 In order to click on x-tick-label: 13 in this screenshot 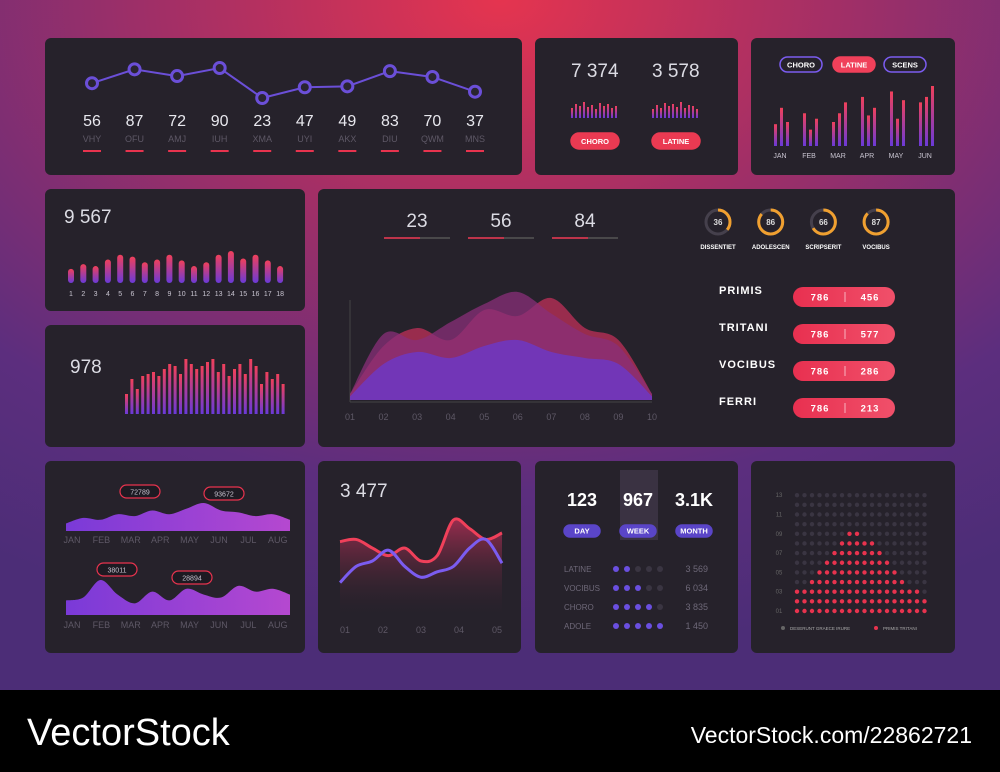, I will do `click(219, 294)`.